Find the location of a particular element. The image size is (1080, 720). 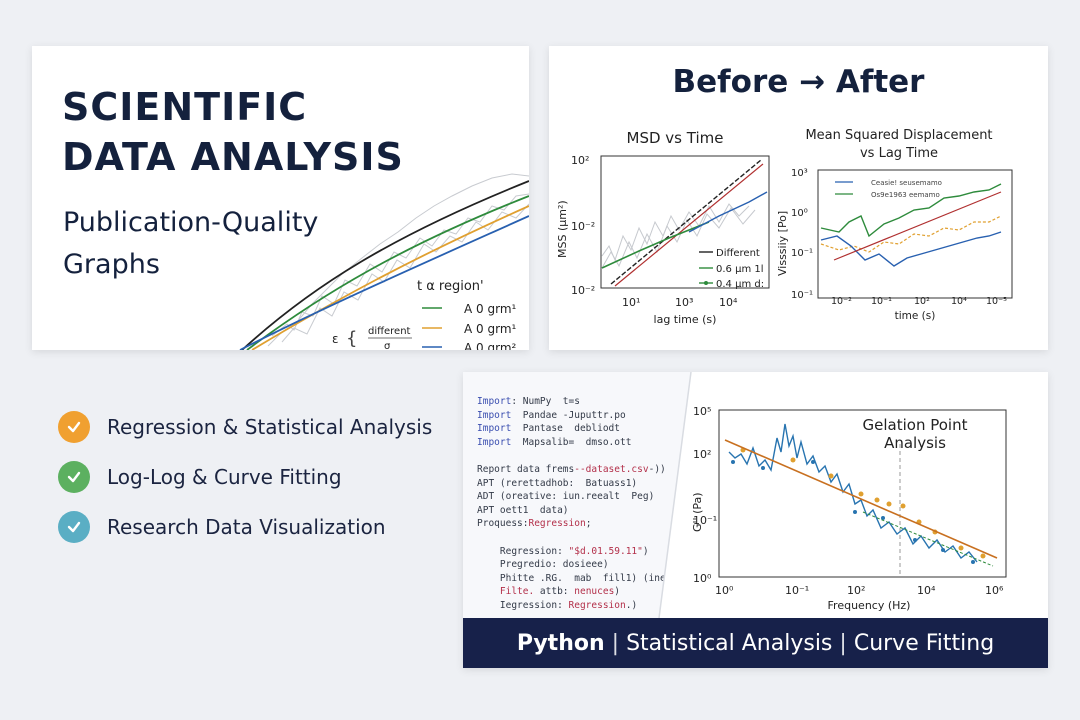

code-line: APT oett1 data) is located at coordinates (523, 510).